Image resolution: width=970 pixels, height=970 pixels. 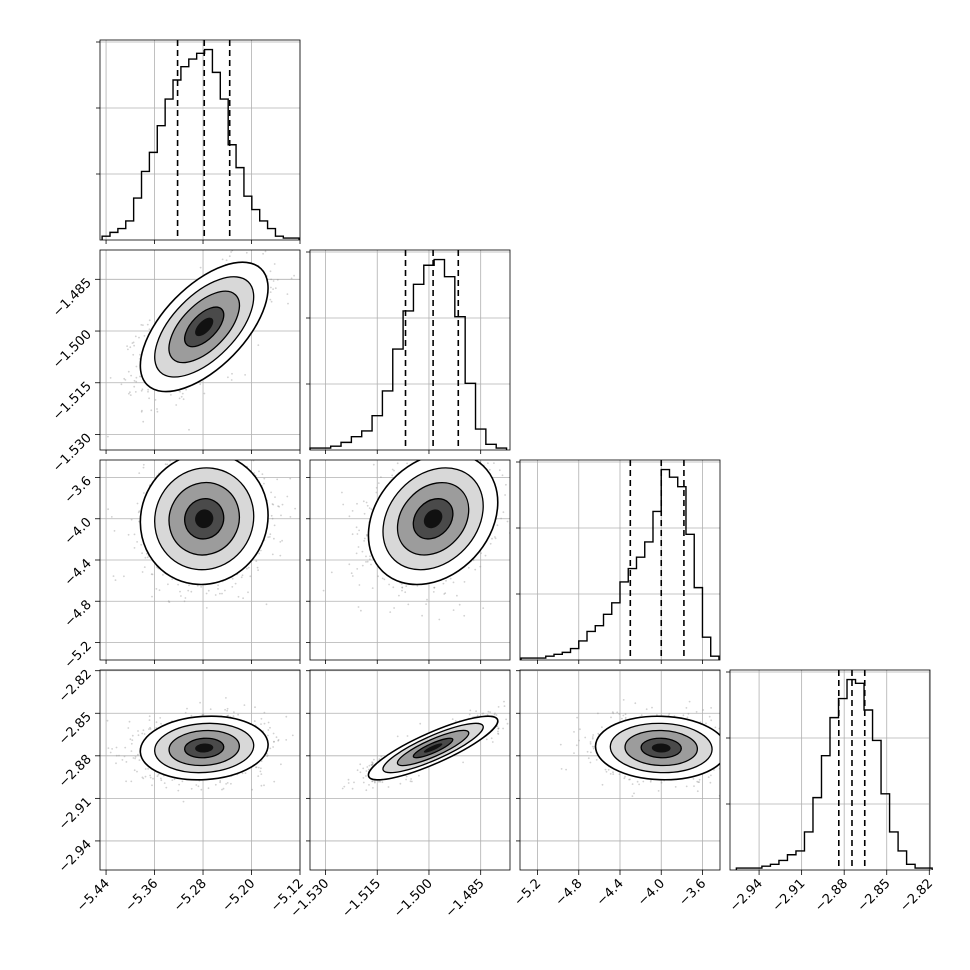 What do you see at coordinates (874, 895) in the screenshot?
I see `x-tick-label: −2.85` at bounding box center [874, 895].